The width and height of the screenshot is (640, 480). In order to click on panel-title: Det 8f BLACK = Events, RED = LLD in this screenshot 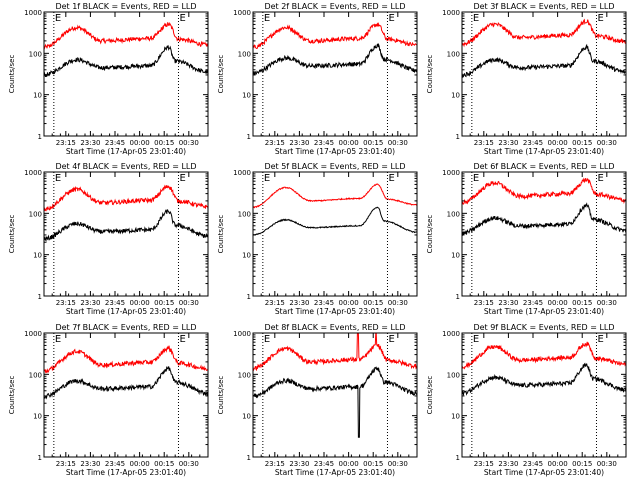, I will do `click(334, 327)`.